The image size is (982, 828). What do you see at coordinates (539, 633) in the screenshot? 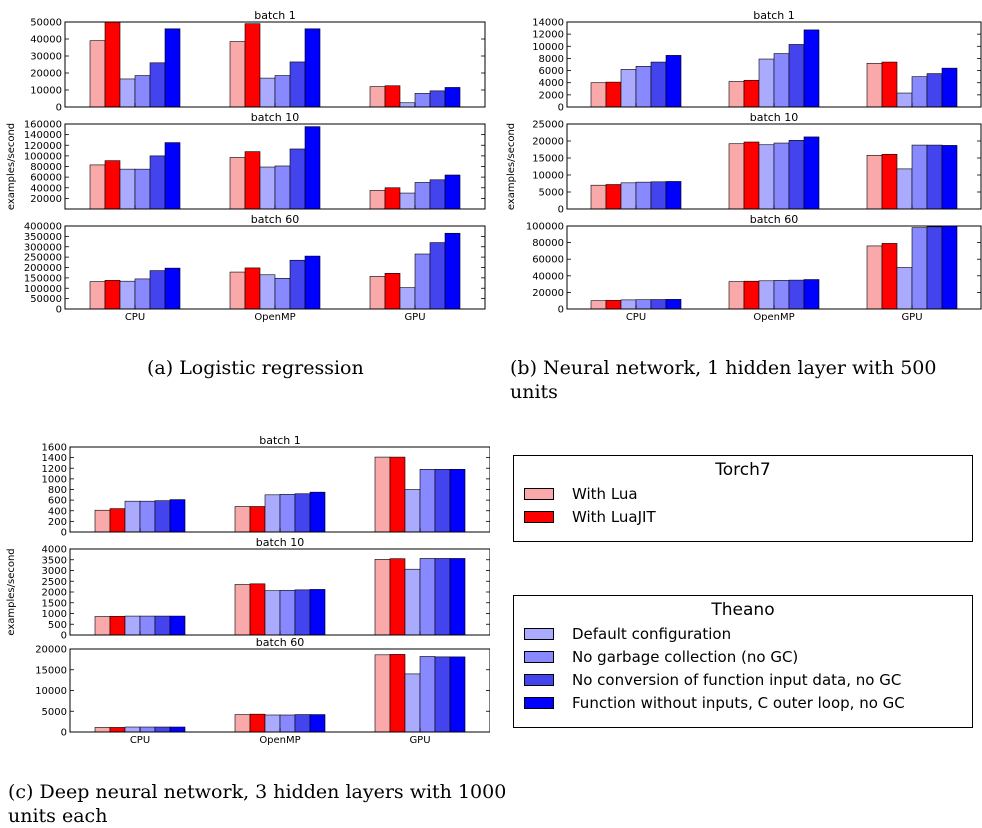
I see `legend-swatch` at bounding box center [539, 633].